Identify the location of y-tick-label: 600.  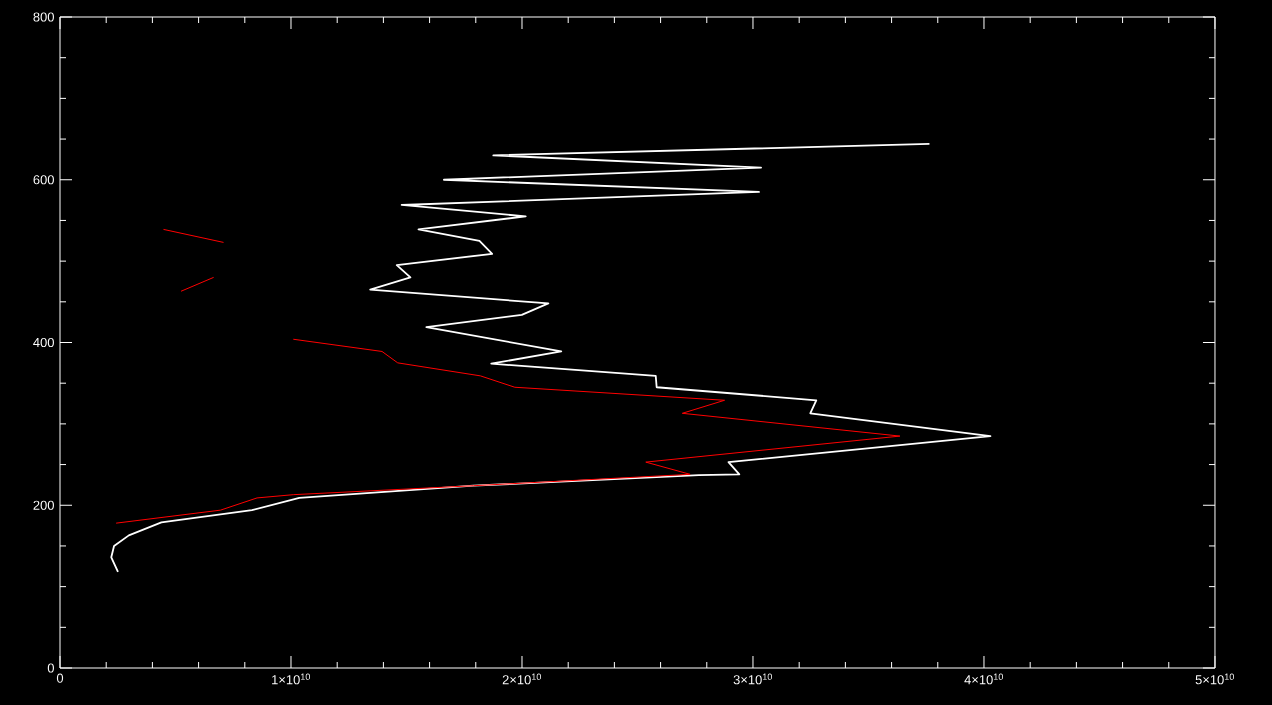
(43, 180).